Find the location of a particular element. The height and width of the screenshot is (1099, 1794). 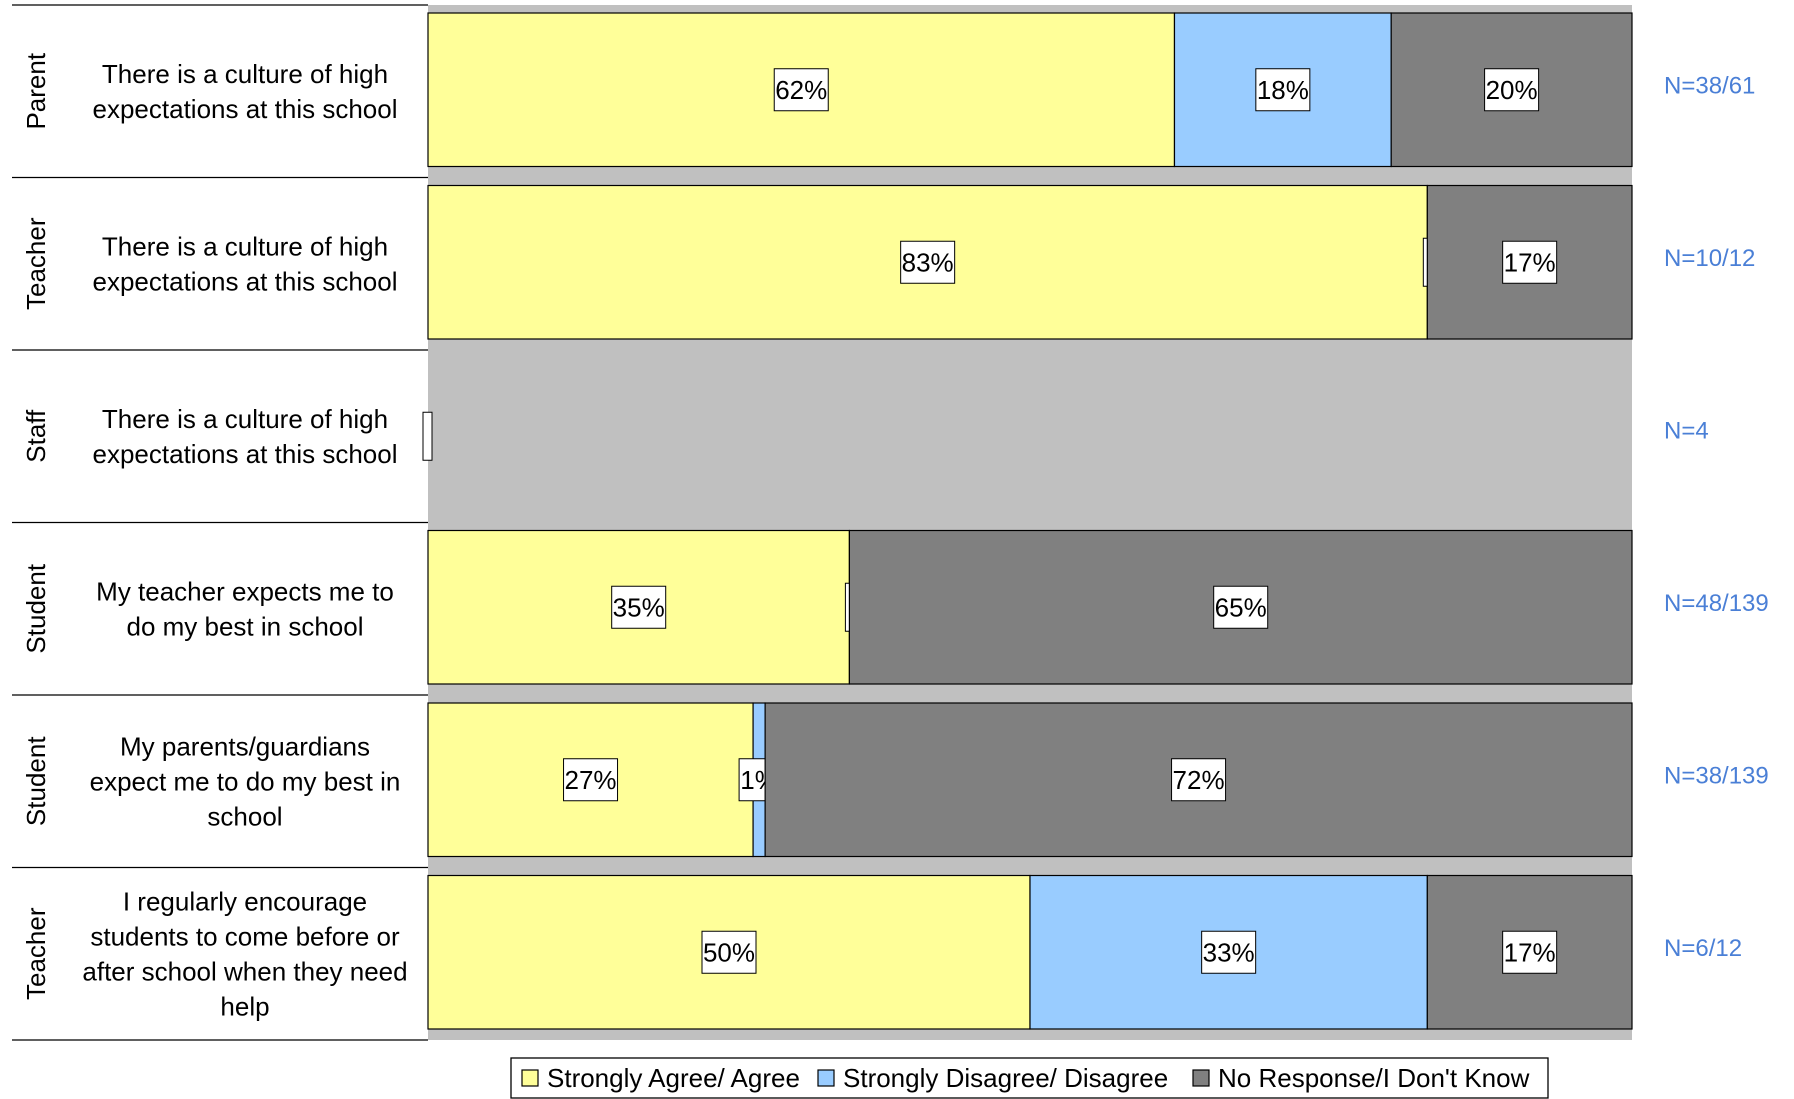

respondent-group-label: Staff is located at coordinates (36, 436).